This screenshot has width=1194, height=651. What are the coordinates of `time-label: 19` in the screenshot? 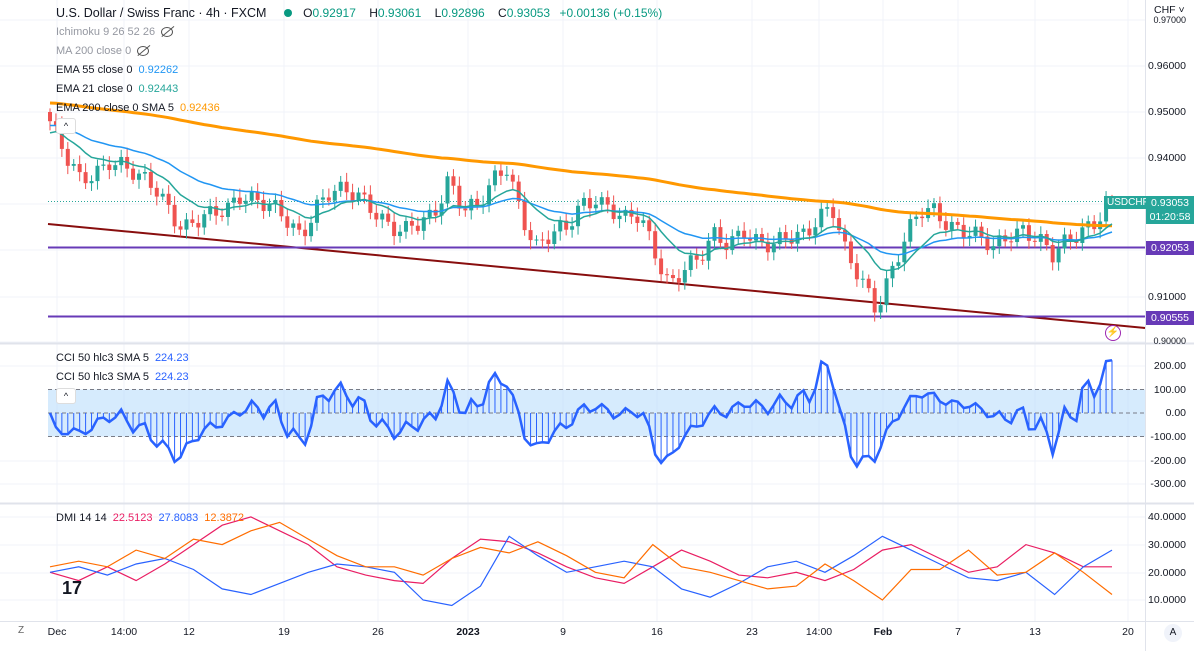 It's located at (284, 632).